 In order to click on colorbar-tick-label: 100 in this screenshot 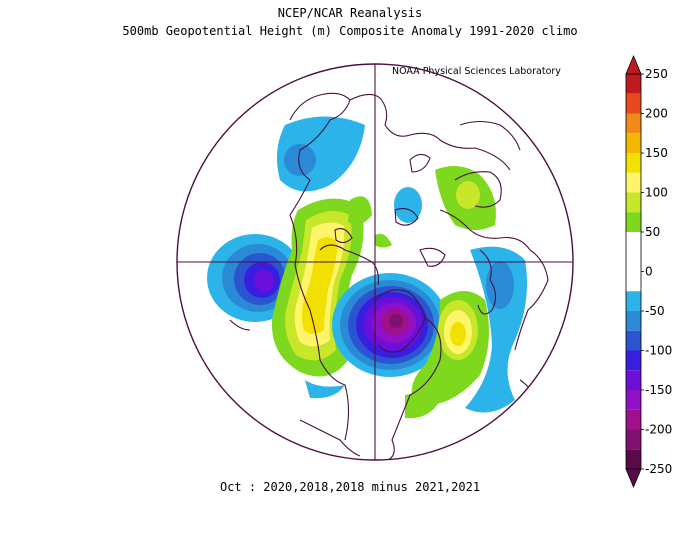, I will do `click(656, 193)`.